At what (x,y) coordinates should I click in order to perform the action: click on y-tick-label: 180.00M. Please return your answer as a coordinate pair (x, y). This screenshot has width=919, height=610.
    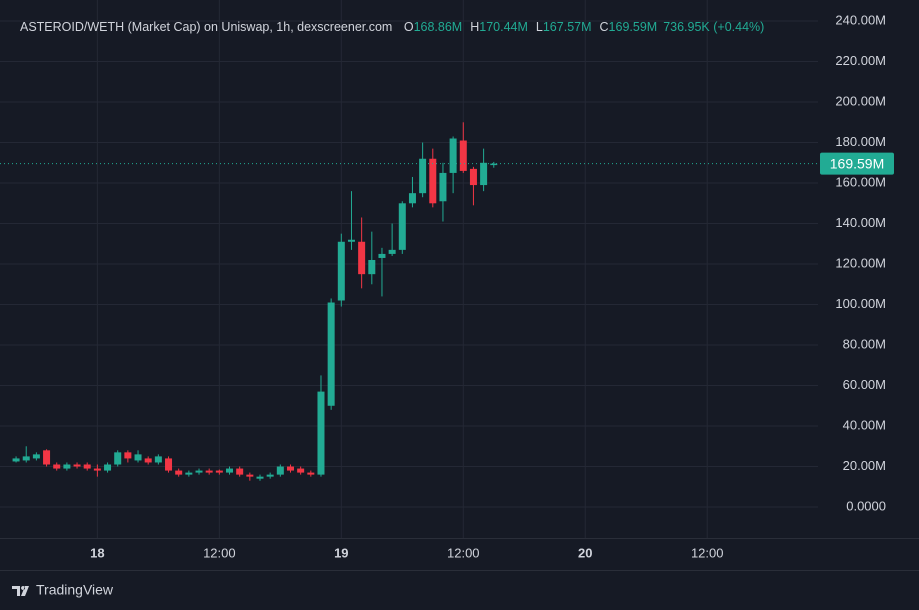
    Looking at the image, I should click on (860, 141).